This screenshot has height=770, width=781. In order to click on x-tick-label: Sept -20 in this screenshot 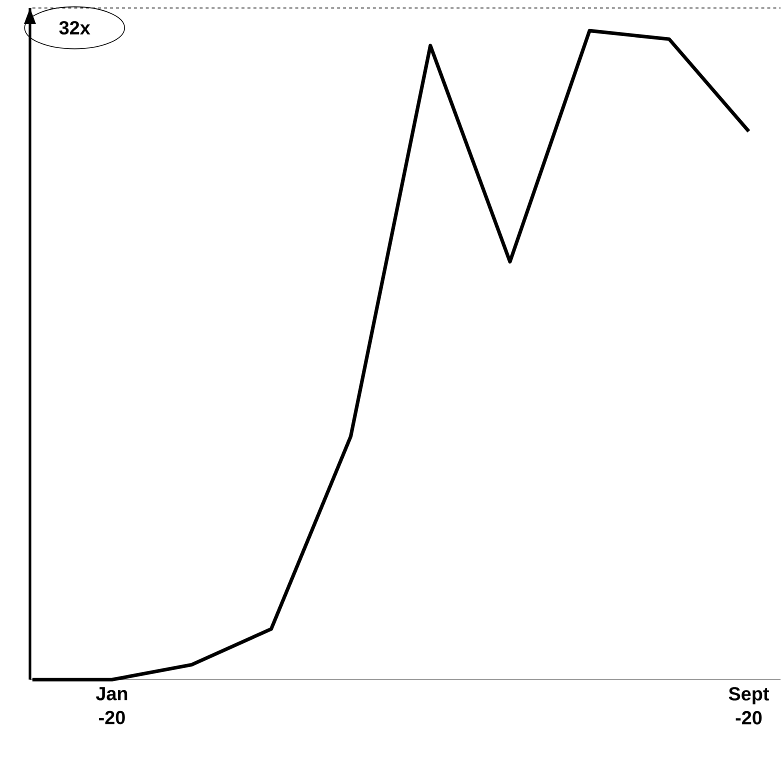, I will do `click(749, 706)`.